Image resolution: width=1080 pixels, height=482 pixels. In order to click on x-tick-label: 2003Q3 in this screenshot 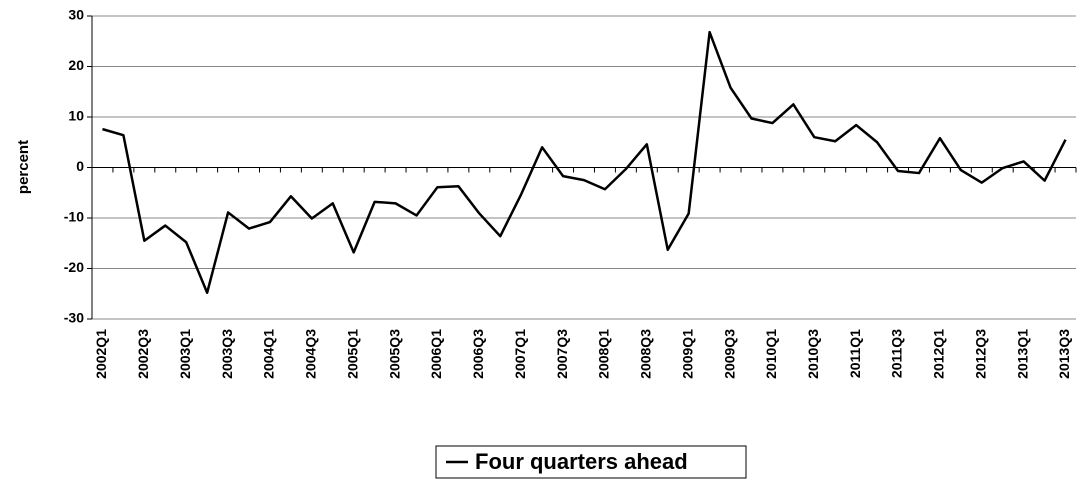, I will do `click(227, 354)`.